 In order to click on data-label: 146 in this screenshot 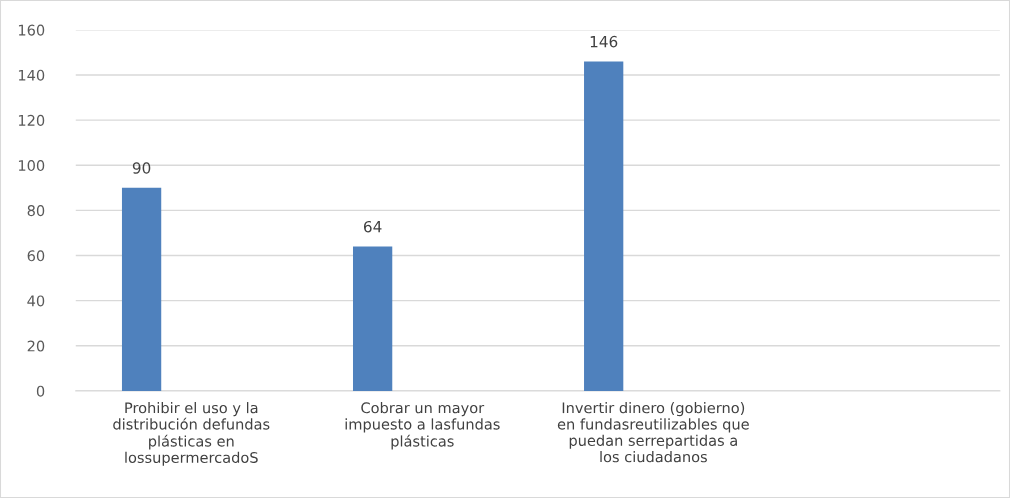, I will do `click(604, 41)`.